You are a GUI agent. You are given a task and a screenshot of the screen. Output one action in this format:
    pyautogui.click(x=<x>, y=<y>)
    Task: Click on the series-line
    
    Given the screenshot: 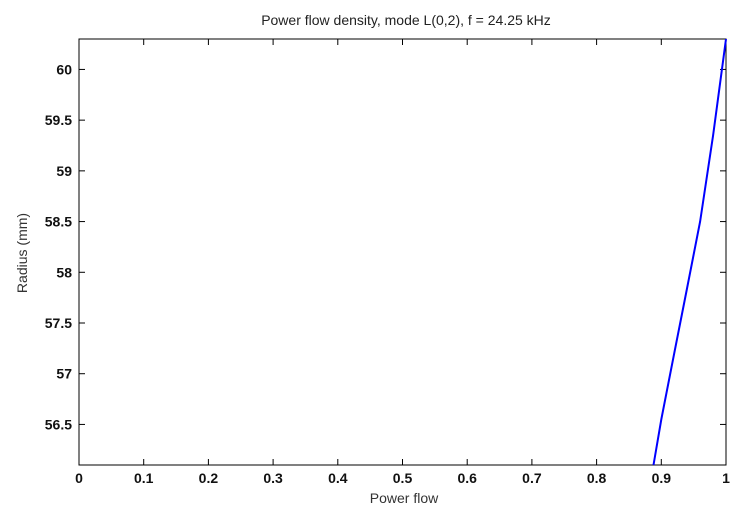 What is the action you would take?
    pyautogui.click(x=689, y=252)
    